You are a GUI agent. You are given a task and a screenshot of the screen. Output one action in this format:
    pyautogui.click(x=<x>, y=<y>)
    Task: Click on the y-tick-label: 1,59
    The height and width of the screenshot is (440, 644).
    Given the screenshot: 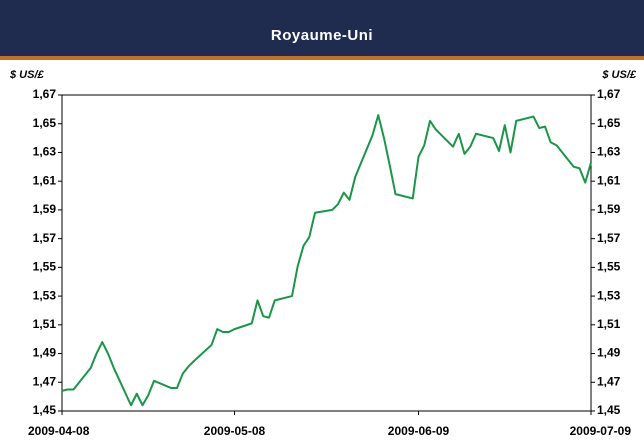 What is the action you would take?
    pyautogui.click(x=45, y=209)
    